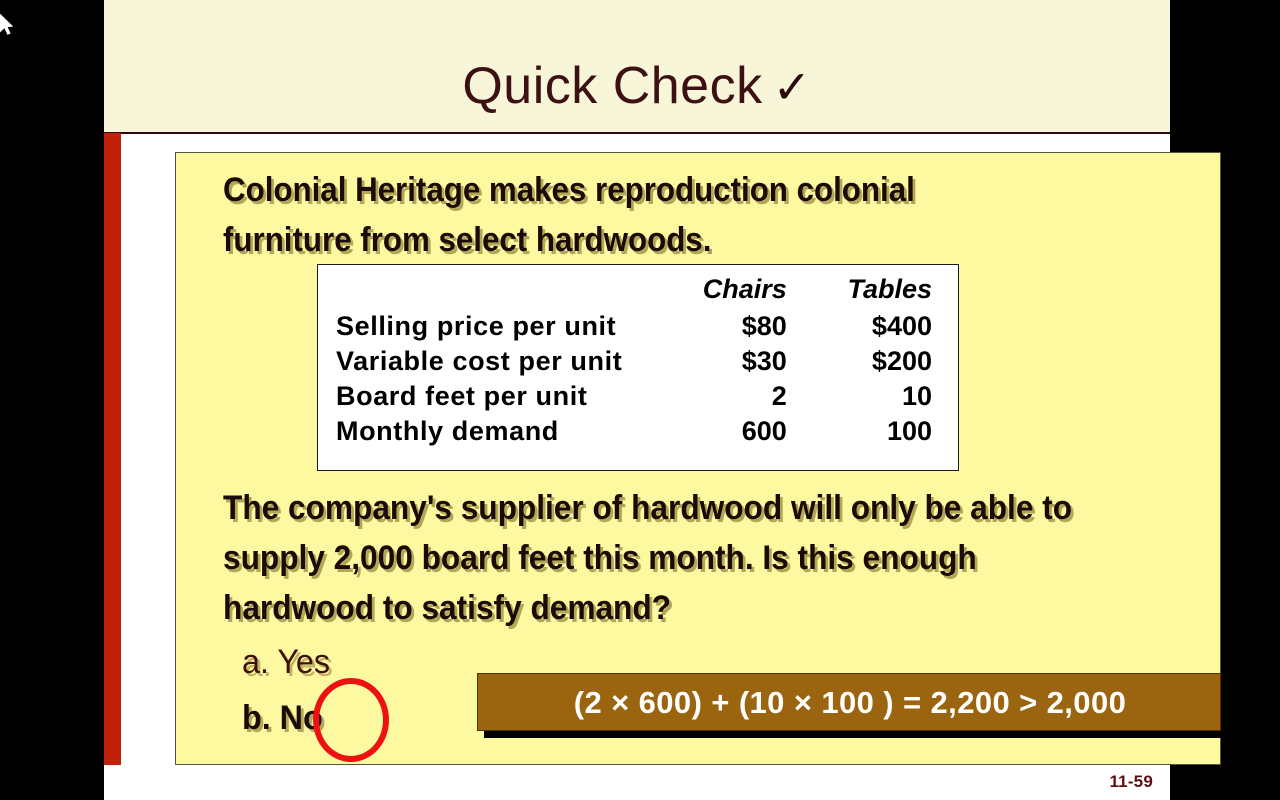 The width and height of the screenshot is (1280, 800). Describe the element at coordinates (1131, 781) in the screenshot. I see `page-number-label: 11-59` at that location.